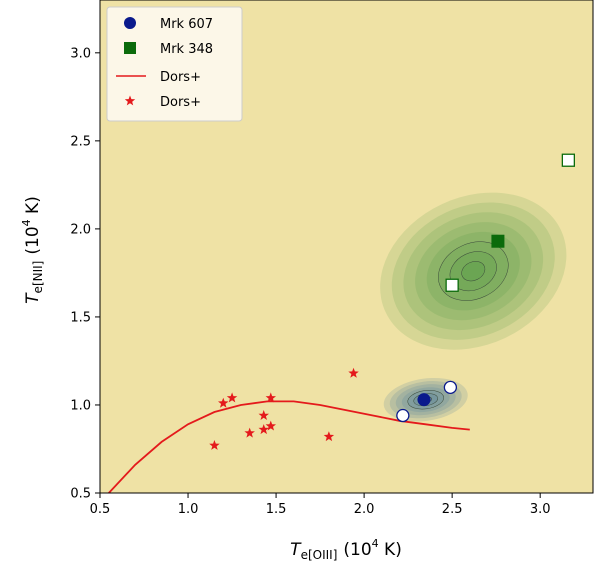 This screenshot has height=567, width=598. I want to click on legend: Mrk 607 Mrk 348 Dors+ Dors+, so click(174, 64).